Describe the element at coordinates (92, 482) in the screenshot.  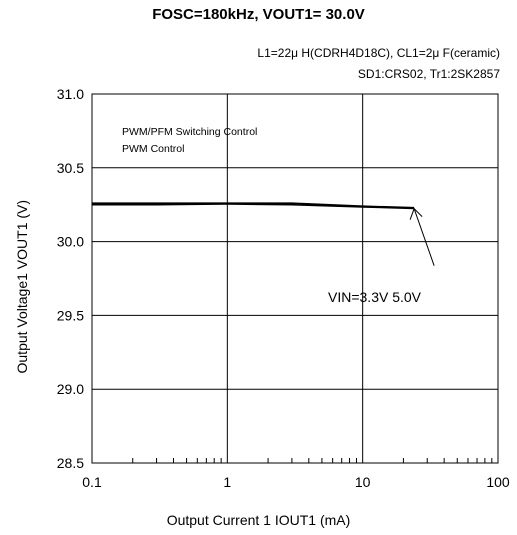
I see `x-tick-label: 0.1` at that location.